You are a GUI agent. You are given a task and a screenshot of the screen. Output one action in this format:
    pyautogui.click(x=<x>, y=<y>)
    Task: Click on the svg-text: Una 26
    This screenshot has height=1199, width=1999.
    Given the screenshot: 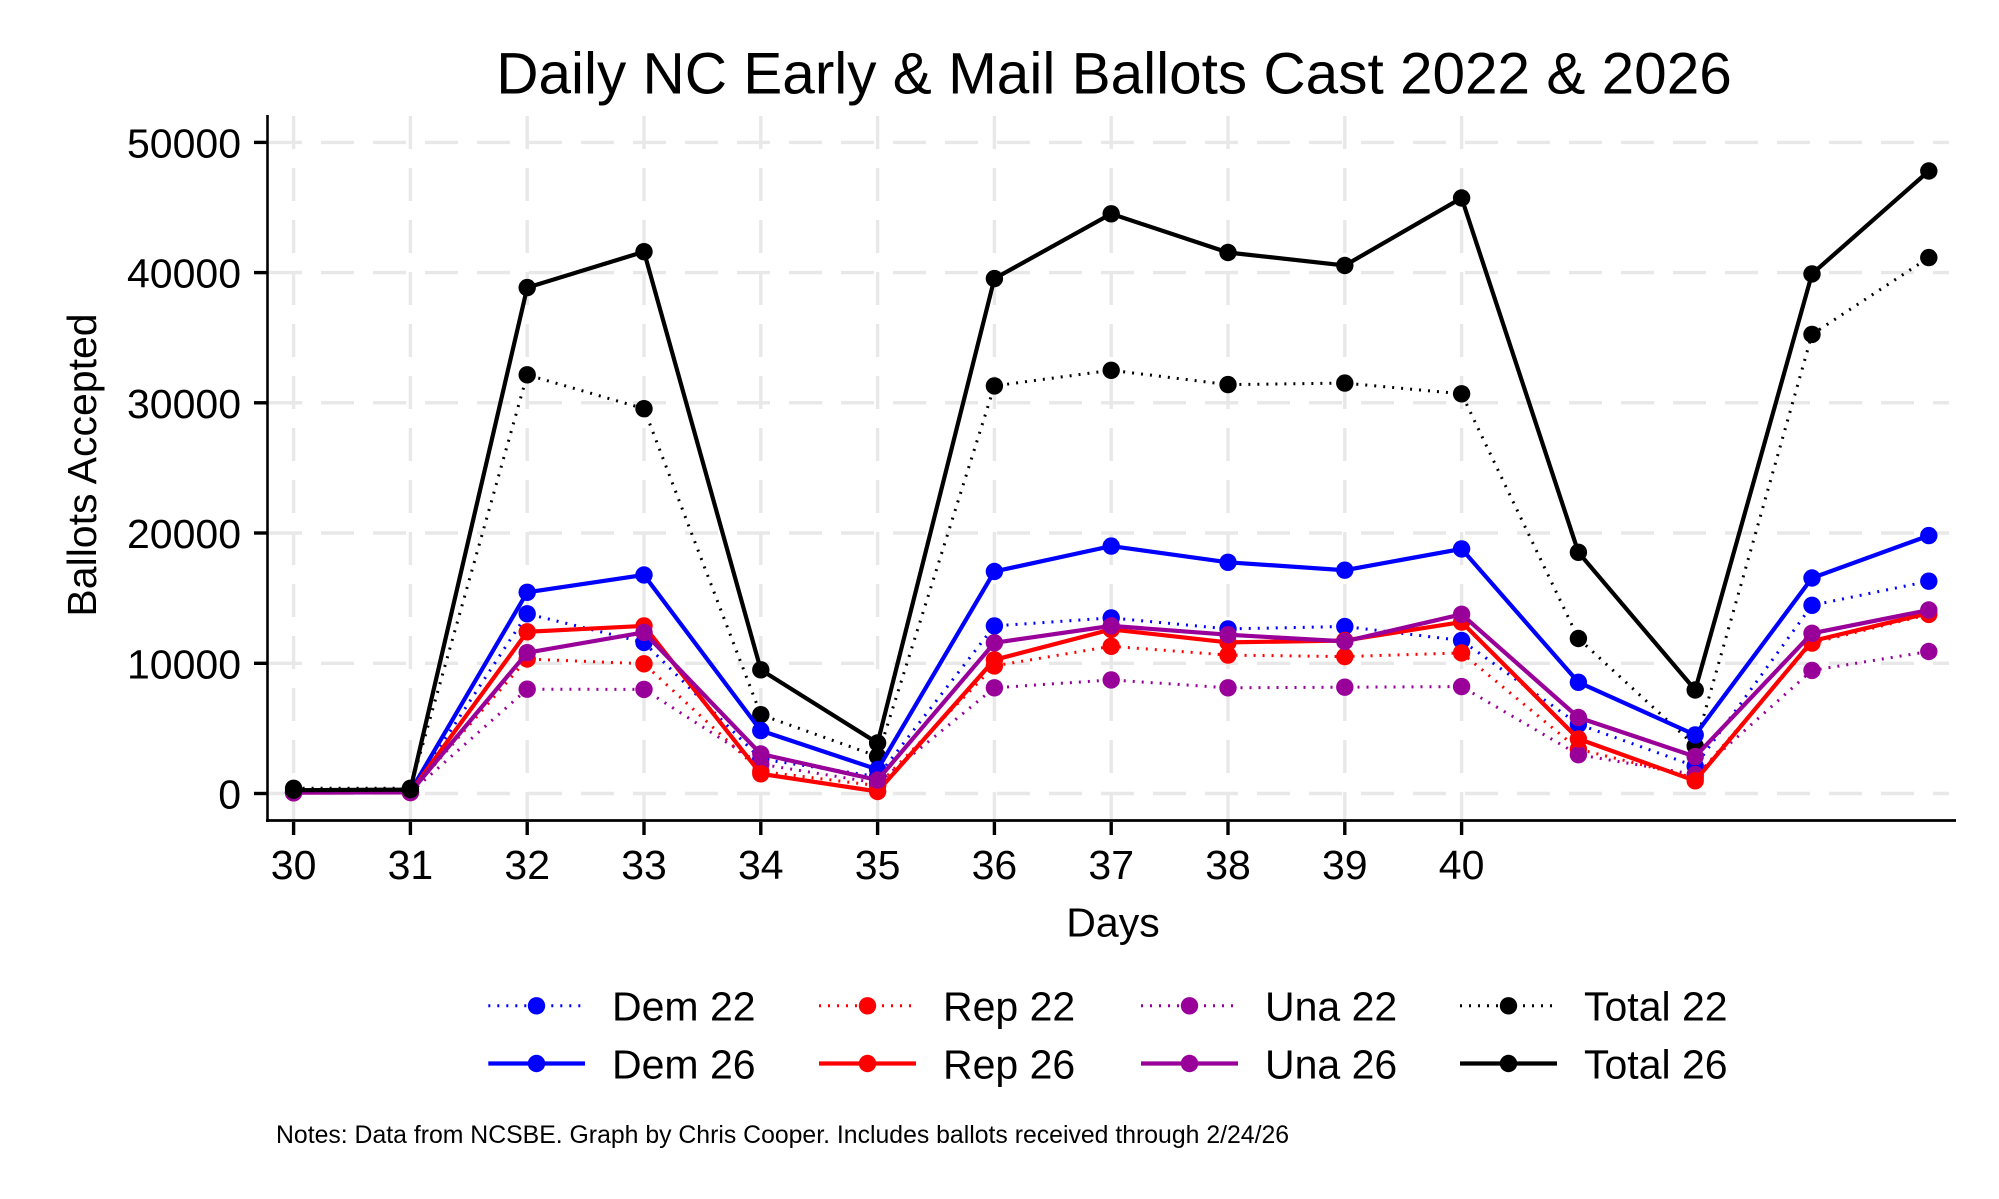 What is the action you would take?
    pyautogui.click(x=1331, y=1064)
    